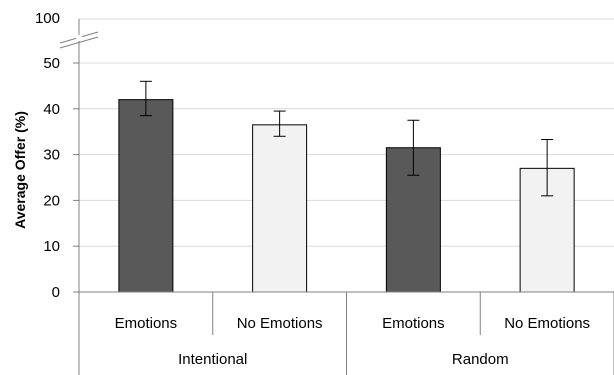 The height and width of the screenshot is (375, 614). What do you see at coordinates (20, 170) in the screenshot?
I see `y-axis-label: Average Offer (%)` at bounding box center [20, 170].